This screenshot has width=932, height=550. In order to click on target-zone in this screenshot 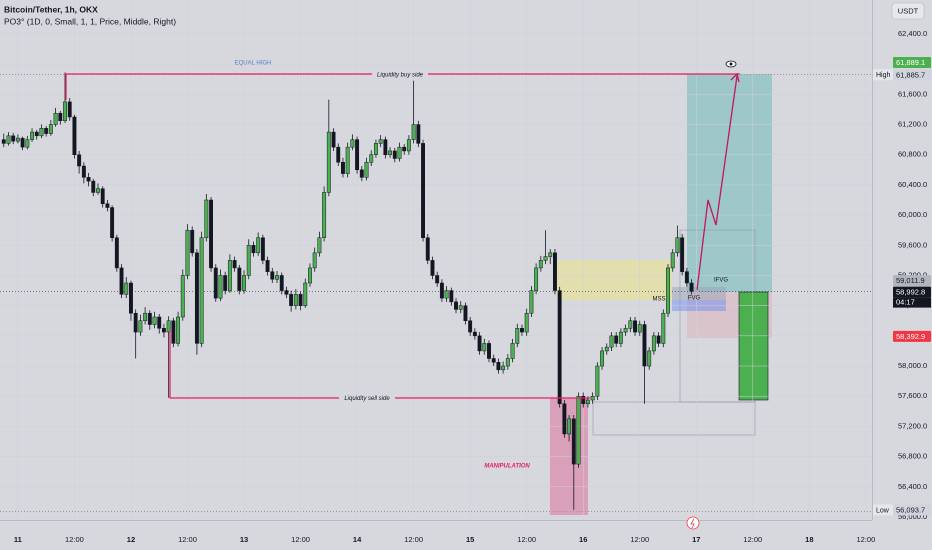, I will do `click(729, 183)`.